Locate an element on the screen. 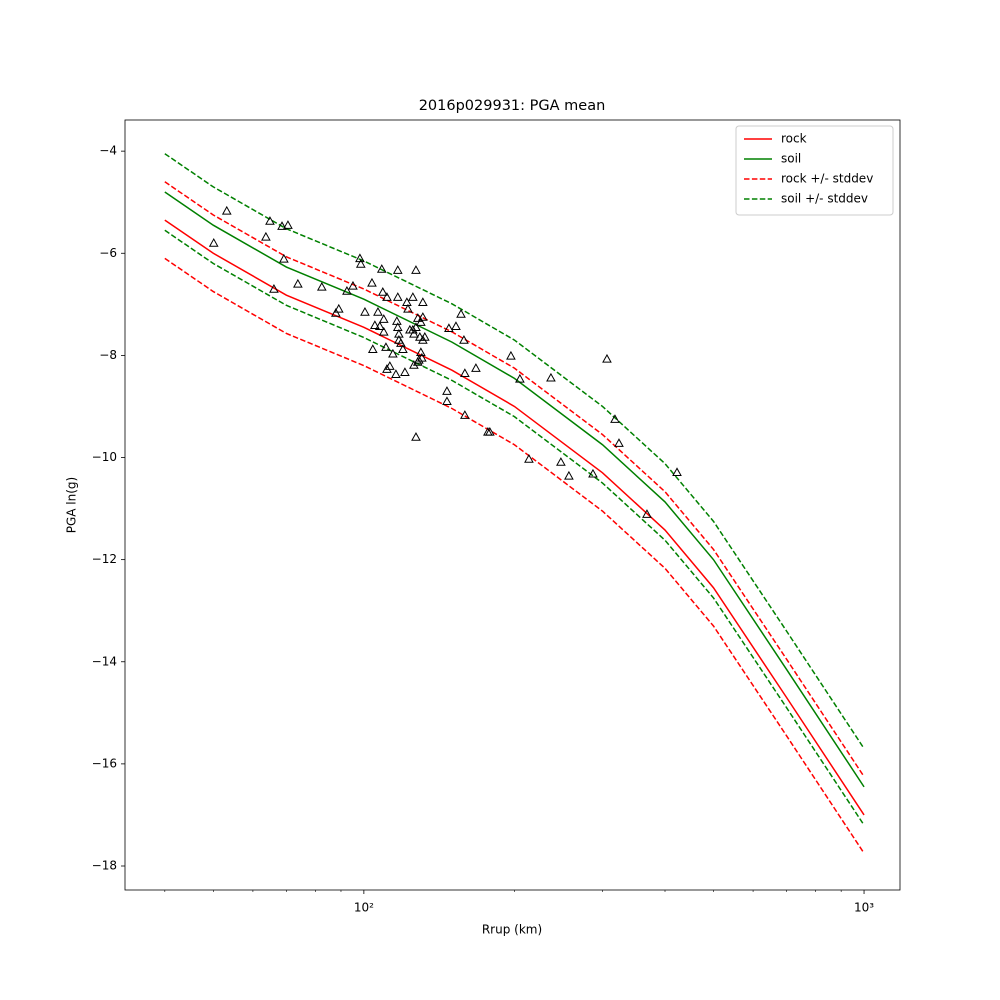  y-axis-label: PGA ln(g) is located at coordinates (72, 505).